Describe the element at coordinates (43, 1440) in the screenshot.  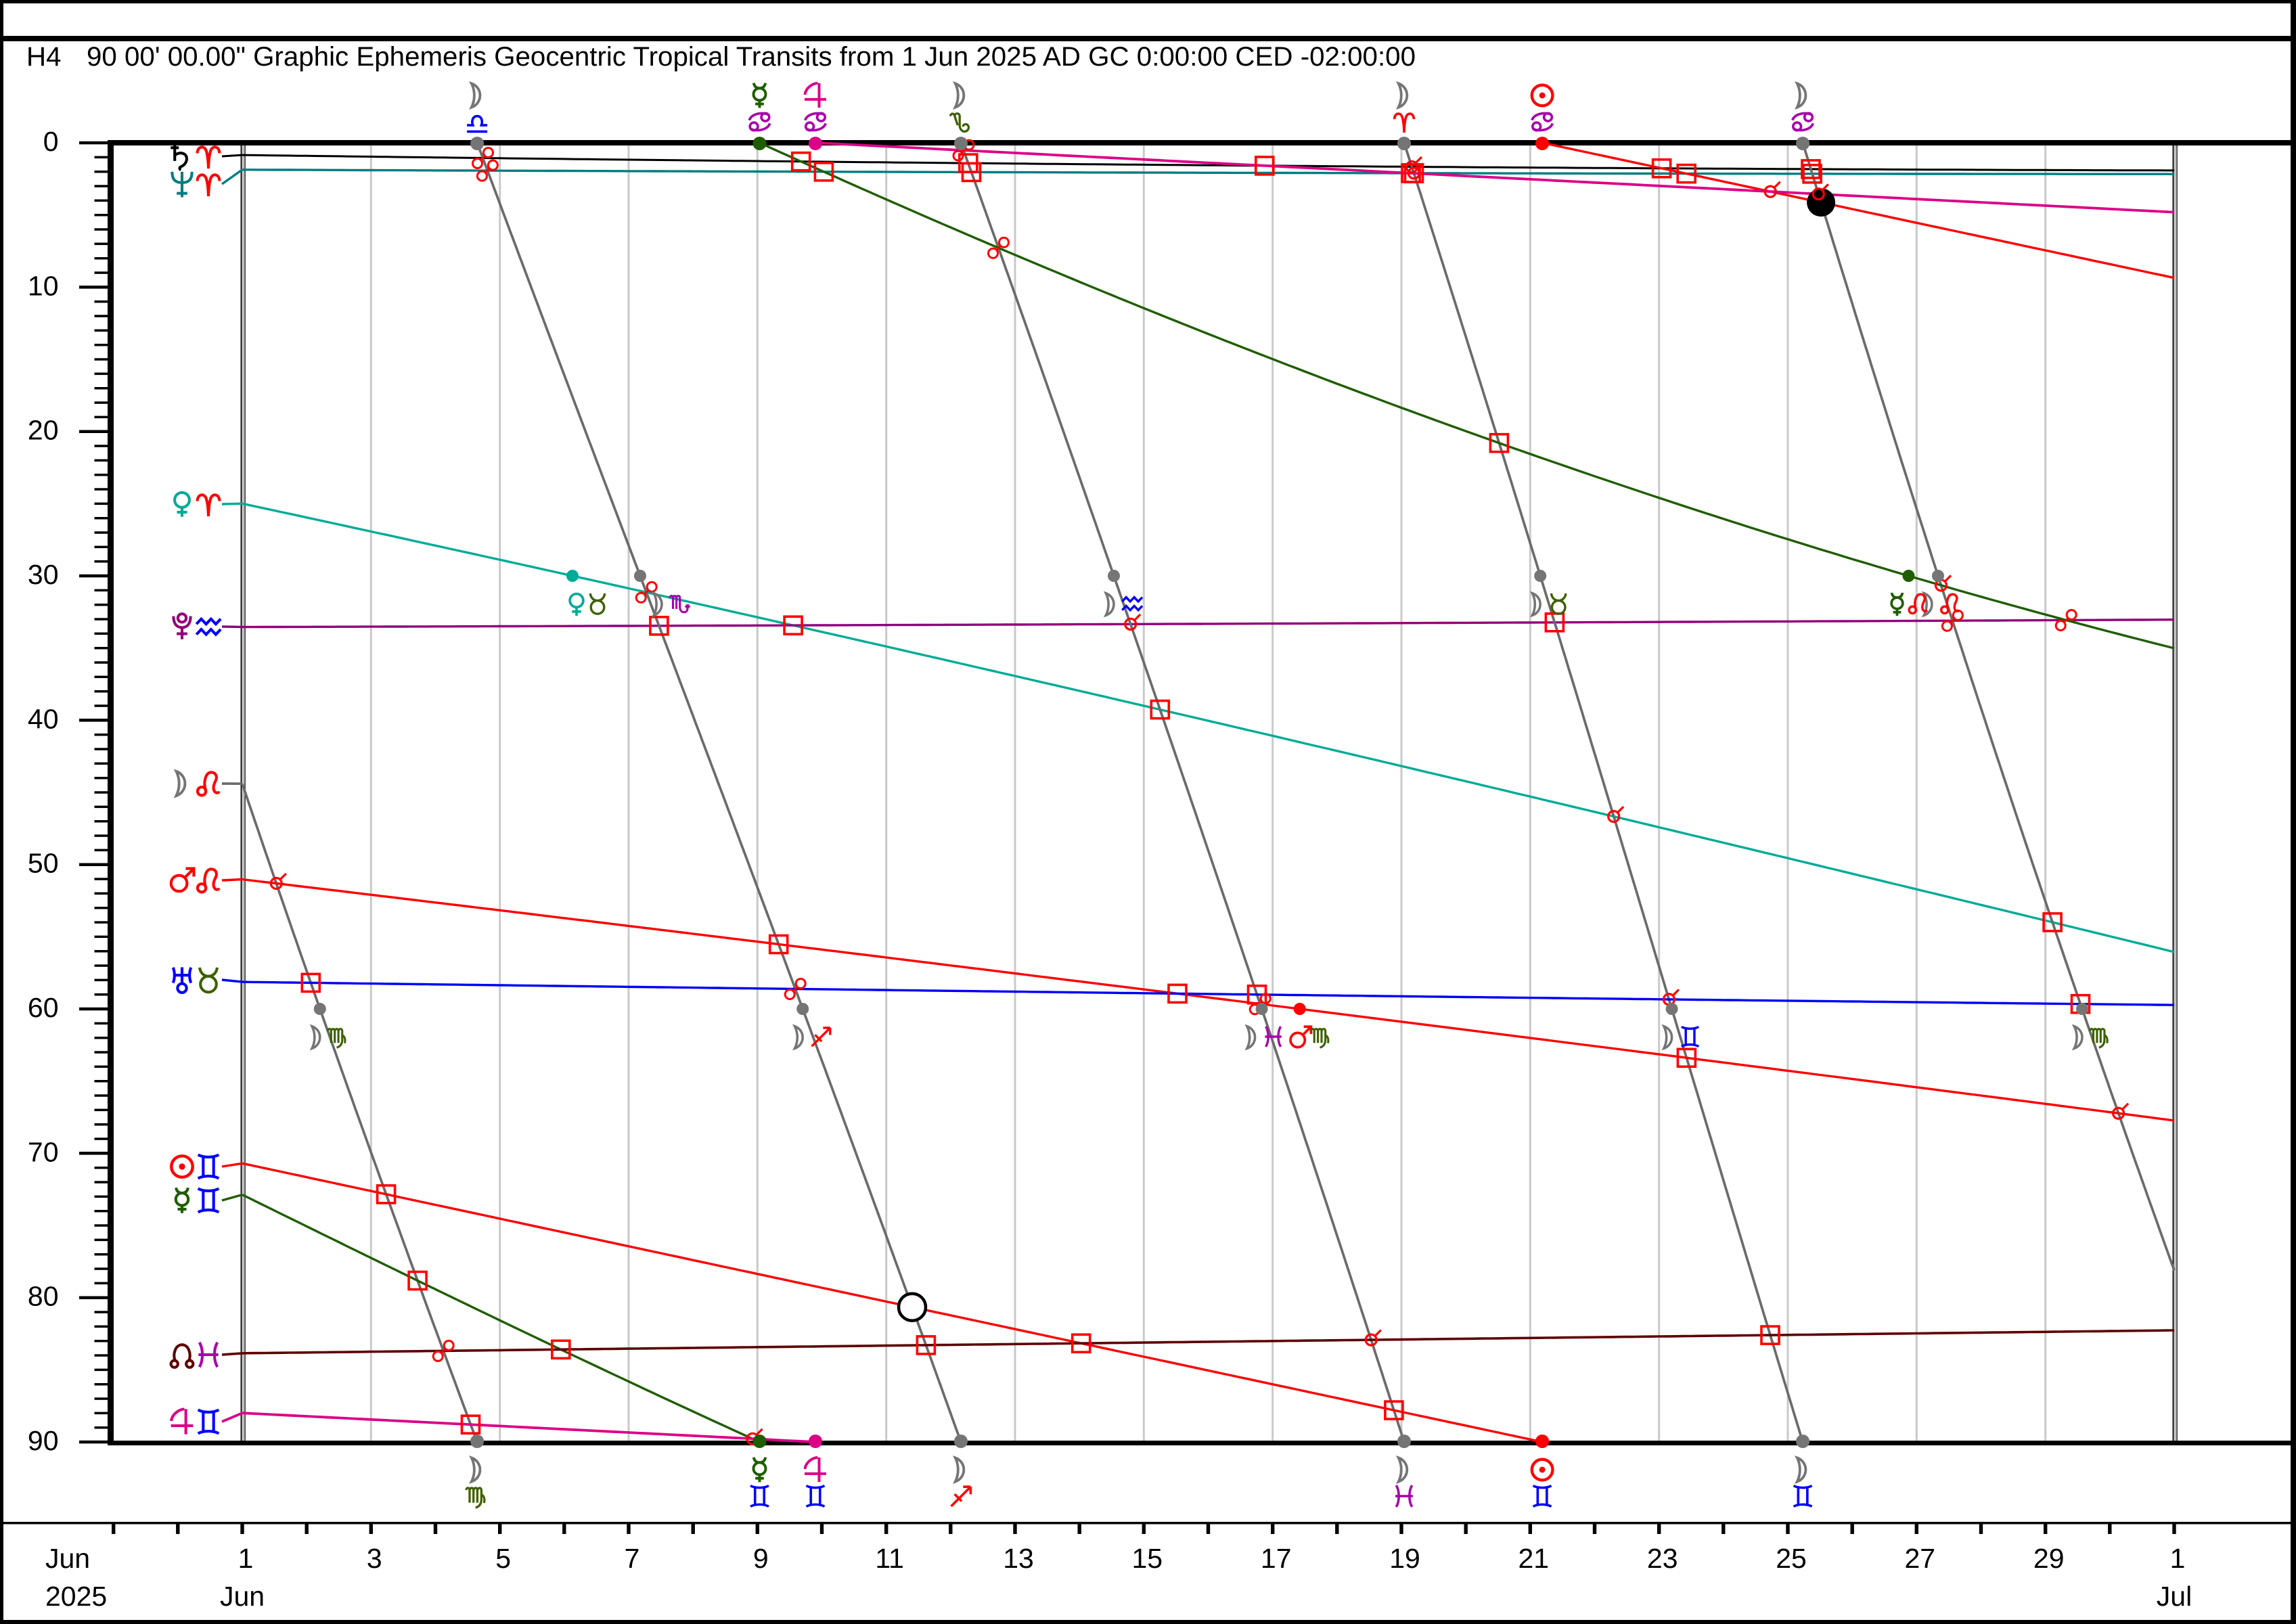
I see `svg-text: 90` at that location.